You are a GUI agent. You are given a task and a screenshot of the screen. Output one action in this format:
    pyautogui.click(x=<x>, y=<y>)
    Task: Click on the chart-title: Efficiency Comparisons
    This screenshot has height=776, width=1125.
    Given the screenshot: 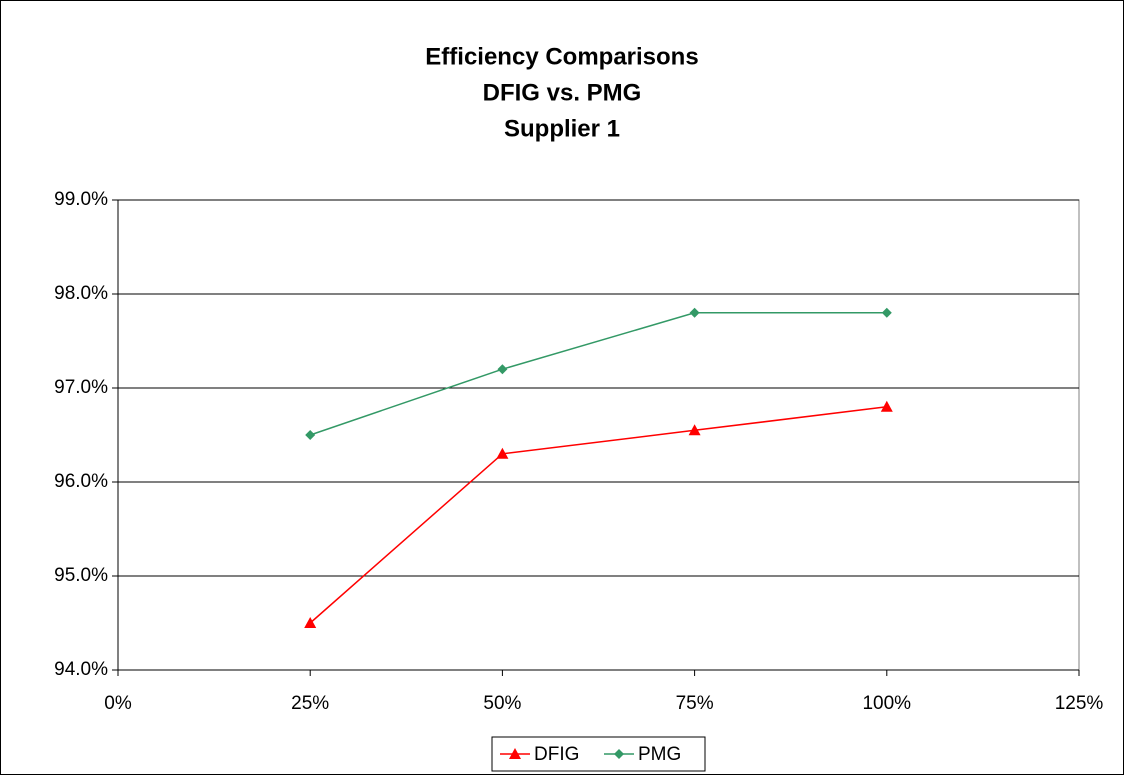 What is the action you would take?
    pyautogui.click(x=561, y=56)
    